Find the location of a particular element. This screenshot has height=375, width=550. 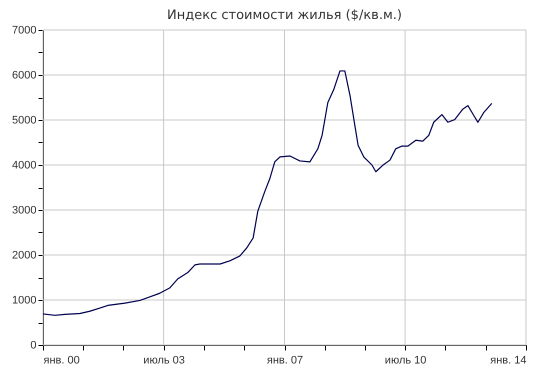

x-tick-label: июль 03 is located at coordinates (164, 360).